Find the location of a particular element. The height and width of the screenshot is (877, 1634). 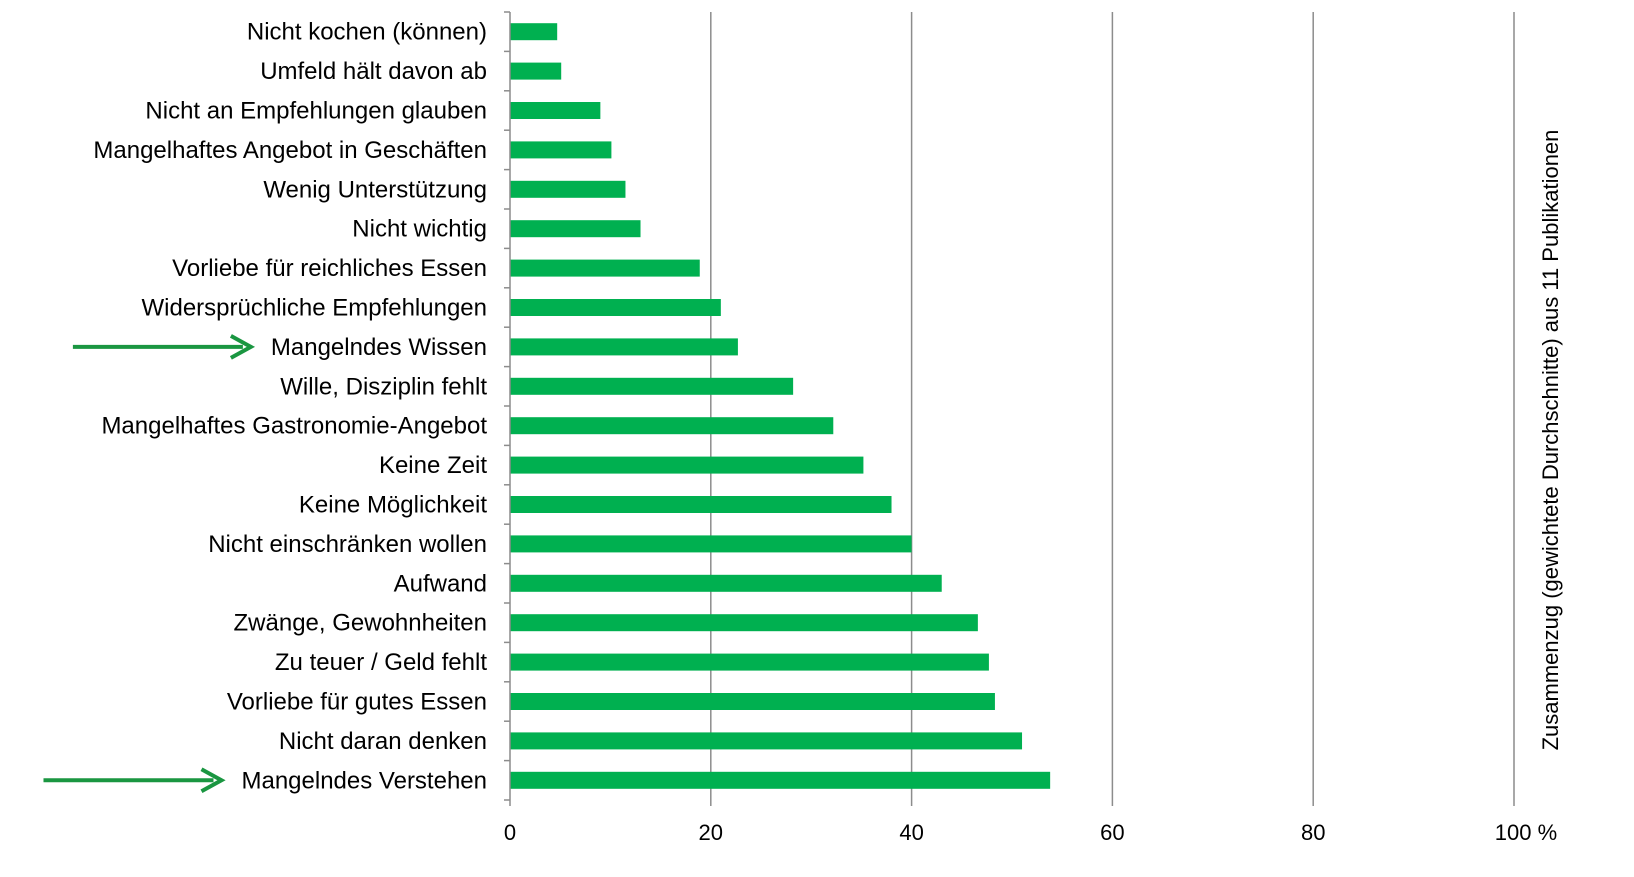

category-label: Nicht wichtig is located at coordinates (419, 229).